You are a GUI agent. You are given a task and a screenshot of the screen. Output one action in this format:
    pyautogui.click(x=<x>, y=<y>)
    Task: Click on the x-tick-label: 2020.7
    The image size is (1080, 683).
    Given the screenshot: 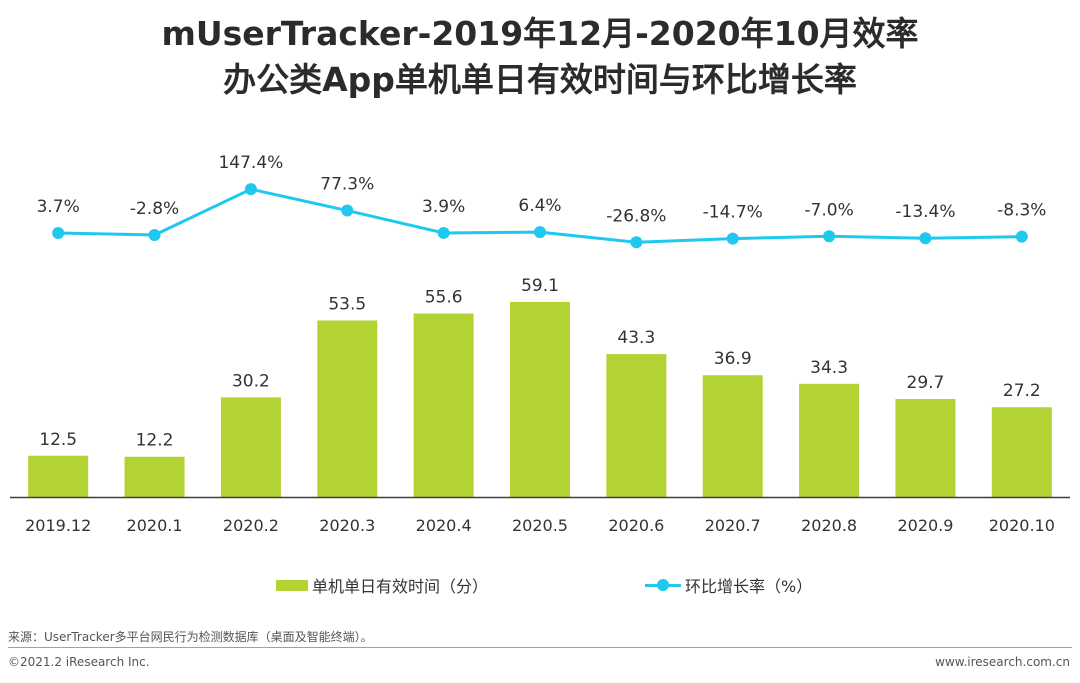 What is the action you would take?
    pyautogui.click(x=733, y=525)
    